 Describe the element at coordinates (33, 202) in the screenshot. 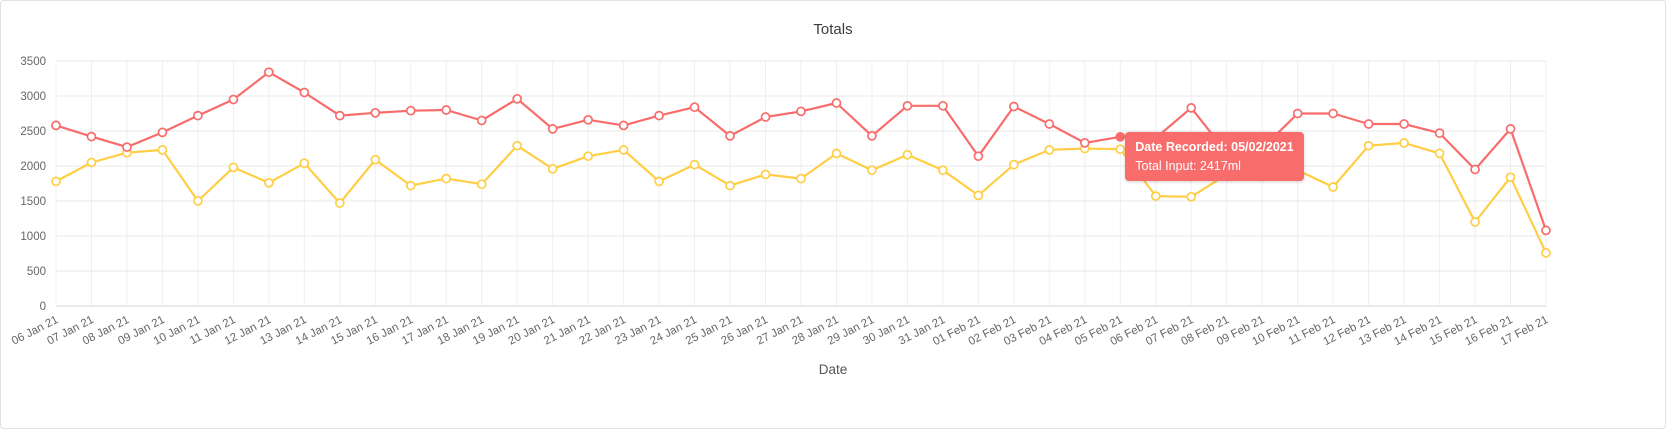

I see `y-tick-label: 1500` at that location.